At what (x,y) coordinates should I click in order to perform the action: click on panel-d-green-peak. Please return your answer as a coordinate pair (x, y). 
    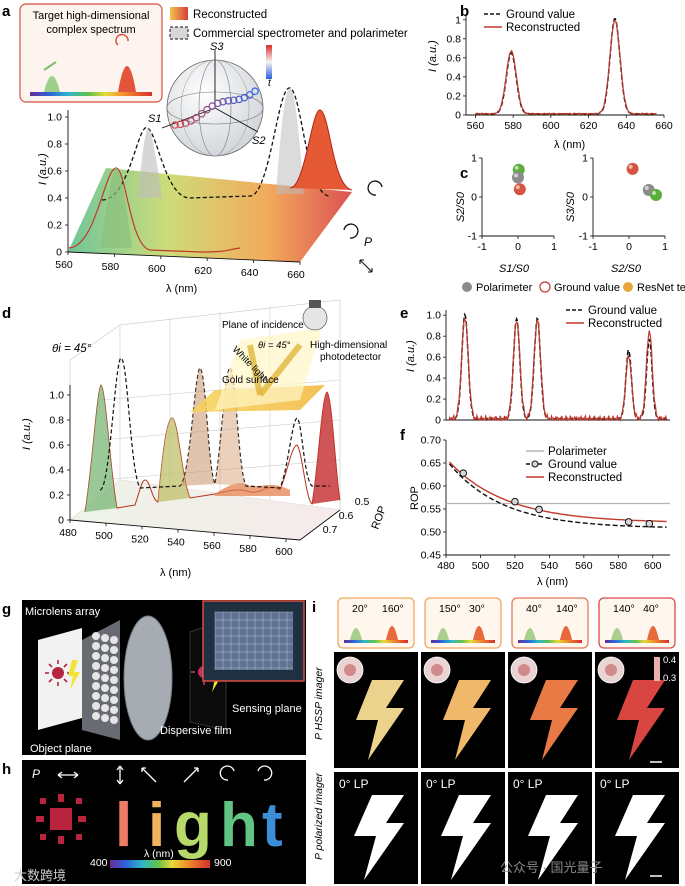
    Looking at the image, I should click on (101, 448).